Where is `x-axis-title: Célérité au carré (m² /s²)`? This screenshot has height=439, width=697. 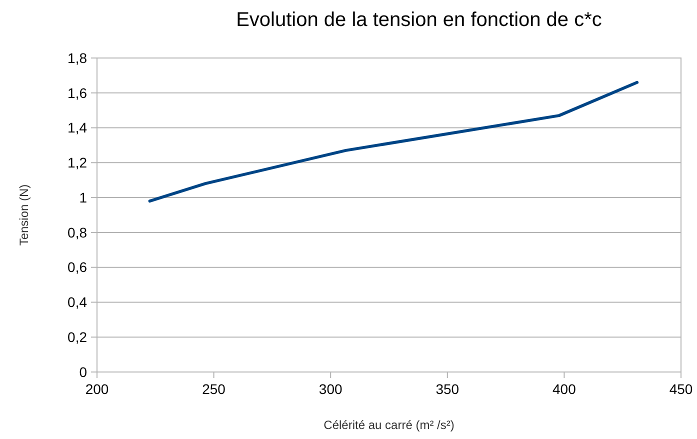
x-axis-title: Célérité au carré (m² /s²) is located at coordinates (389, 425).